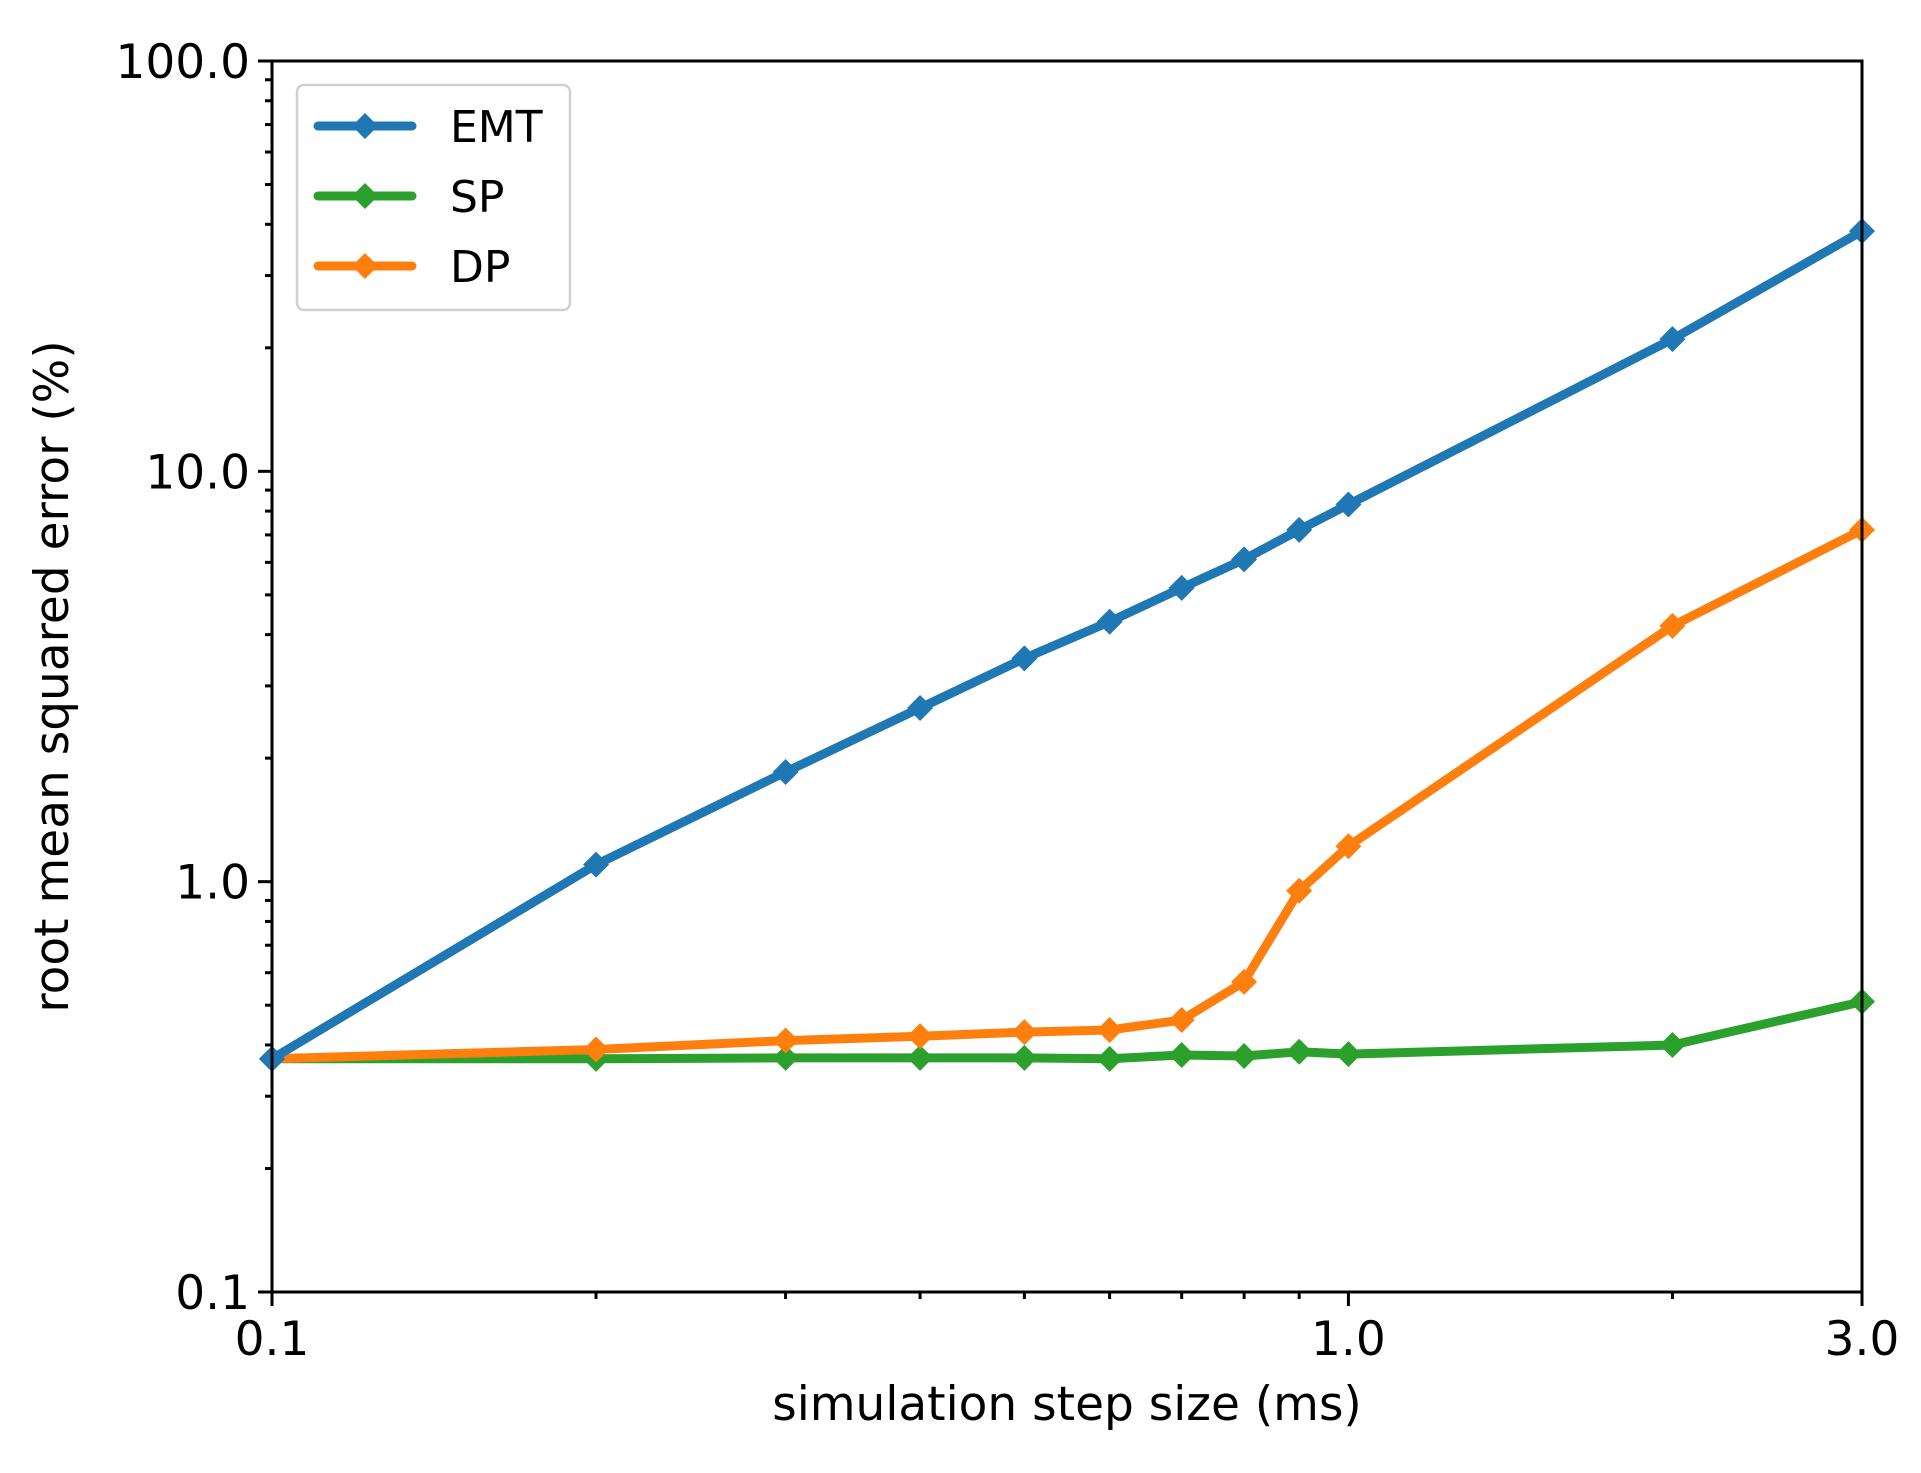  Describe the element at coordinates (365, 126) in the screenshot. I see `legend-marker-emt` at that location.